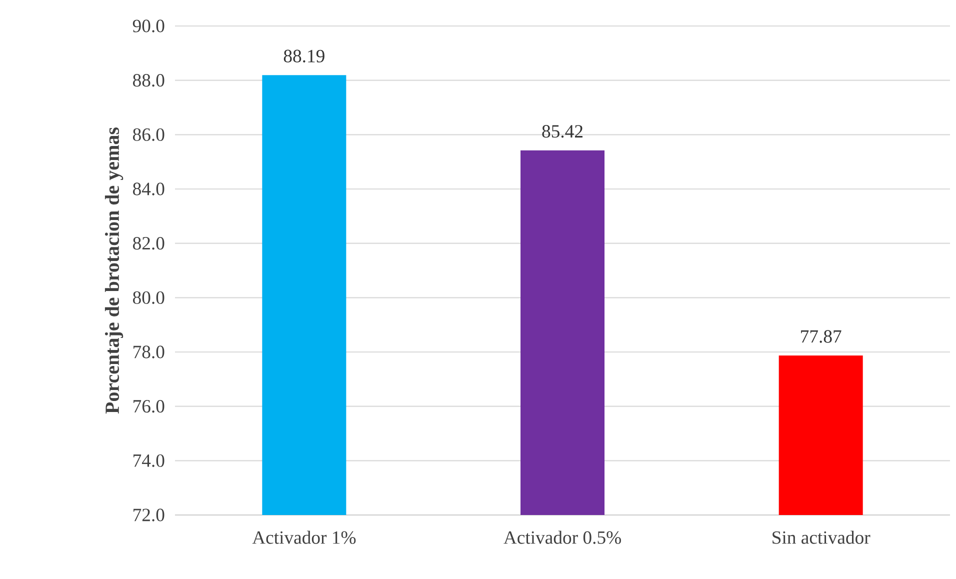 Image resolution: width=956 pixels, height=579 pixels. Describe the element at coordinates (562, 537) in the screenshot. I see `x-tick-label: Activador 0.5%` at that location.